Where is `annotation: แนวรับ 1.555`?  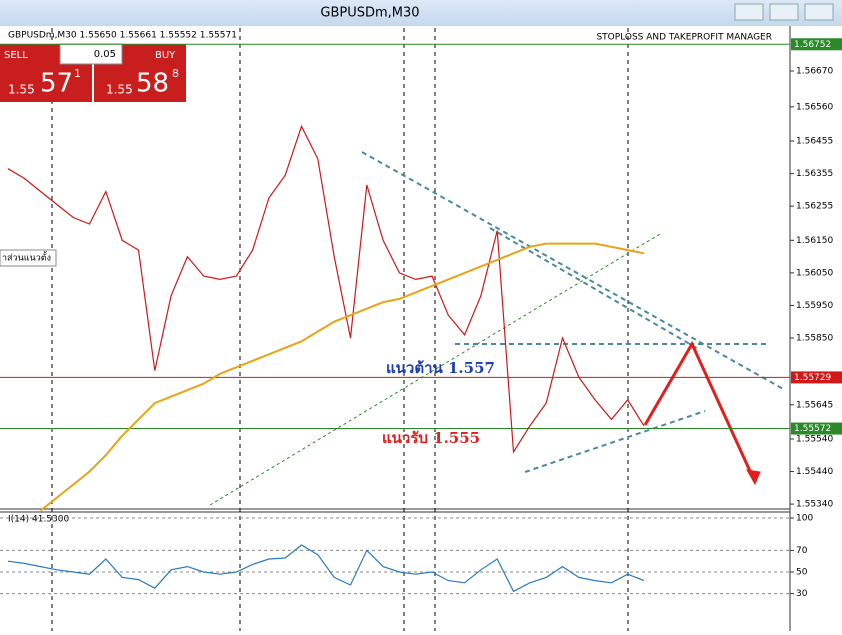 annotation: แนวรับ 1.555 is located at coordinates (431, 438).